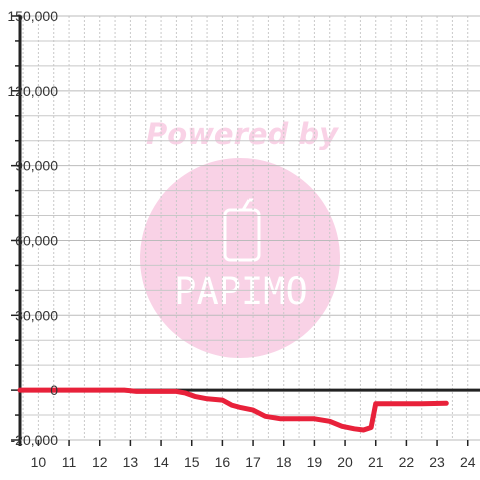 Image resolution: width=480 pixels, height=480 pixels. Describe the element at coordinates (437, 462) in the screenshot. I see `x-tick-label: 23` at that location.